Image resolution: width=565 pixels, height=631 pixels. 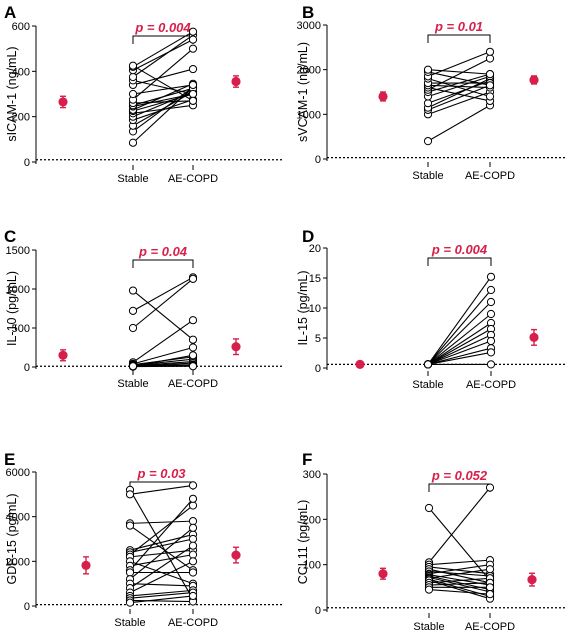 What do you see at coordinates (21, 27) in the screenshot?
I see `y-tick-label: 600` at bounding box center [21, 27].